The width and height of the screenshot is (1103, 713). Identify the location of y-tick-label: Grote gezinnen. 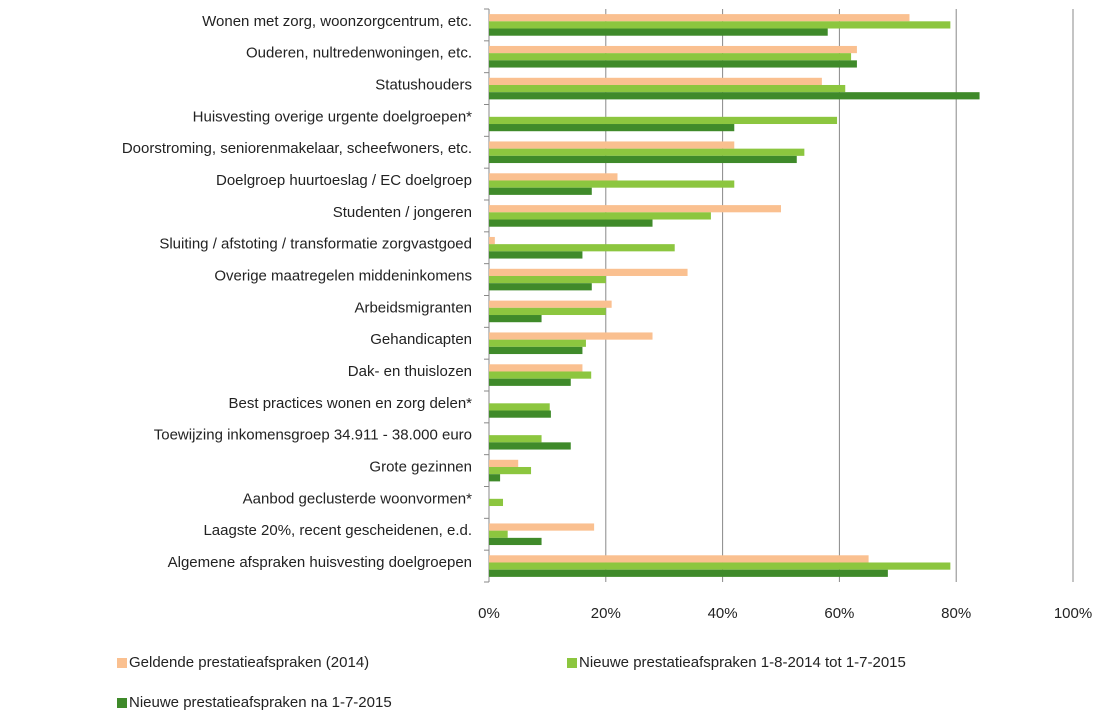
(420, 467).